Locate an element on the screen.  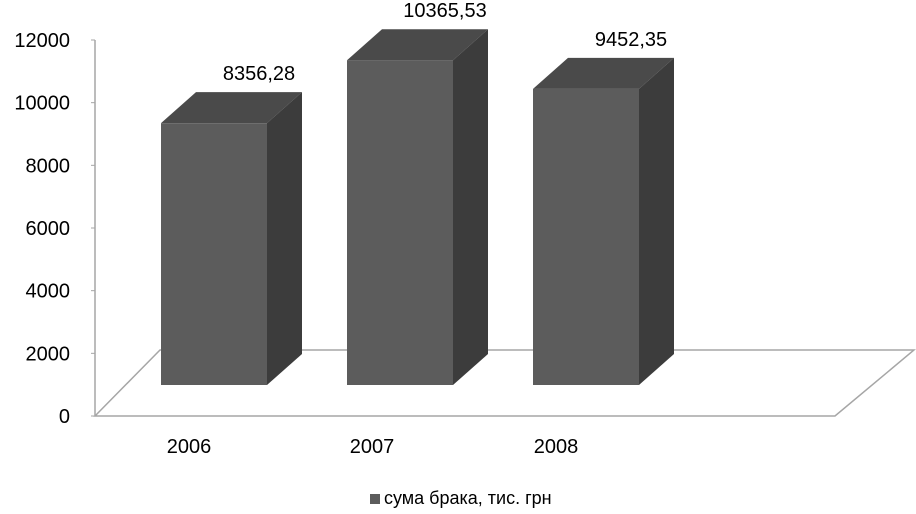
y-tick-label: 4000 is located at coordinates (48, 292).